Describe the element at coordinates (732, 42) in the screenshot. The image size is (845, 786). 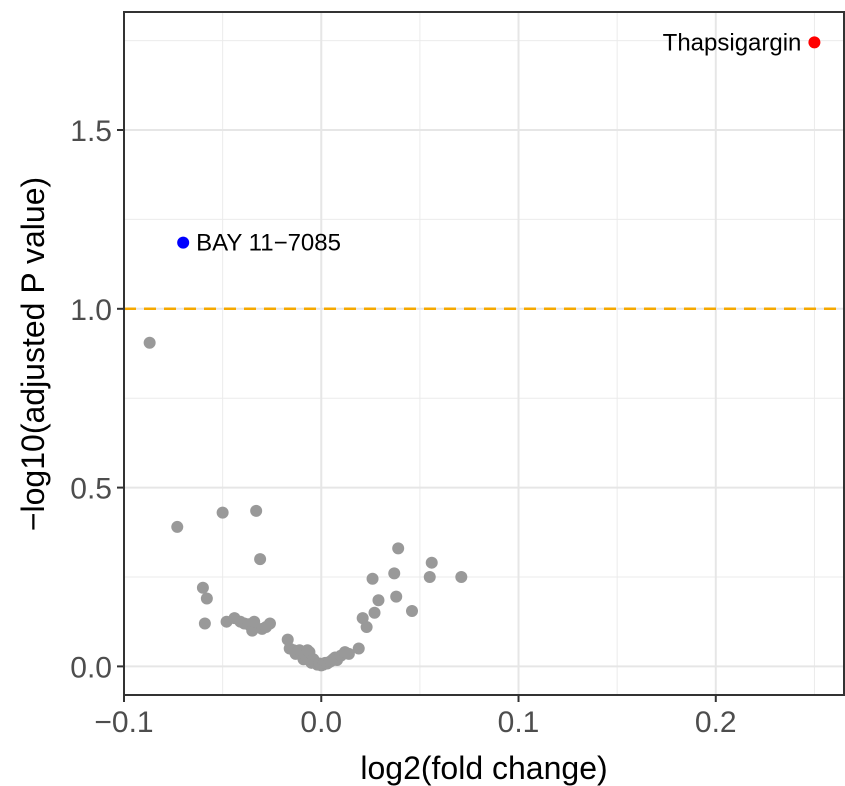
I see `point-label: Thapsigargin` at that location.